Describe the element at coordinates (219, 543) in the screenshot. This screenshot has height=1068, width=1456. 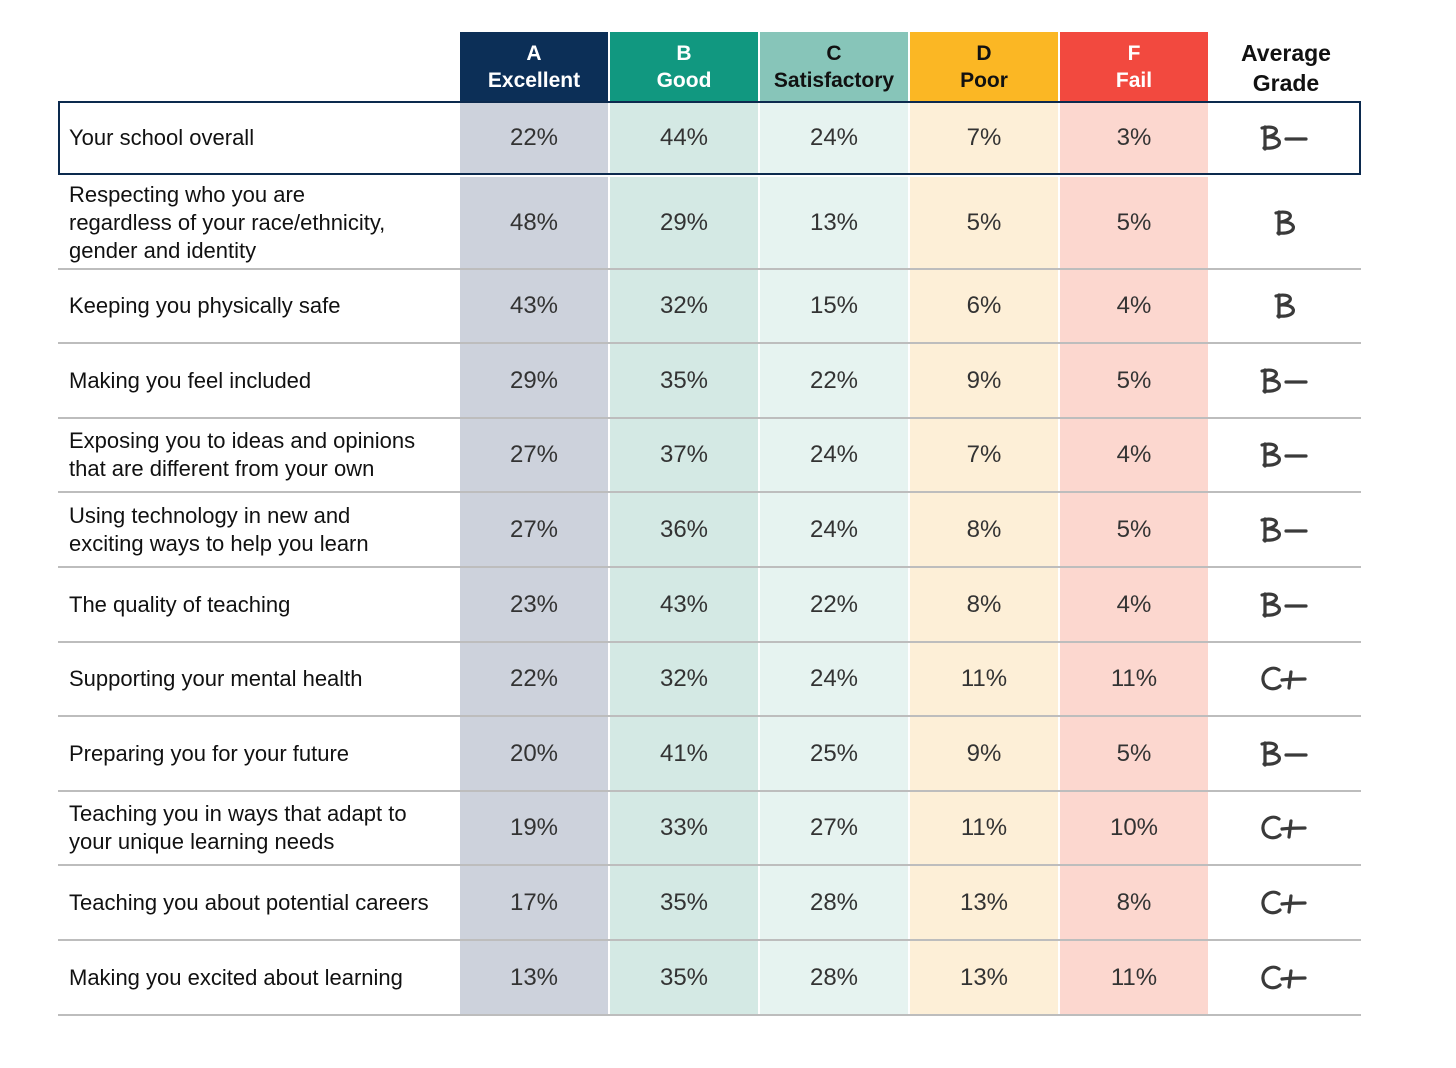
I see `row-label-line: exciting ways to help you learn` at that location.